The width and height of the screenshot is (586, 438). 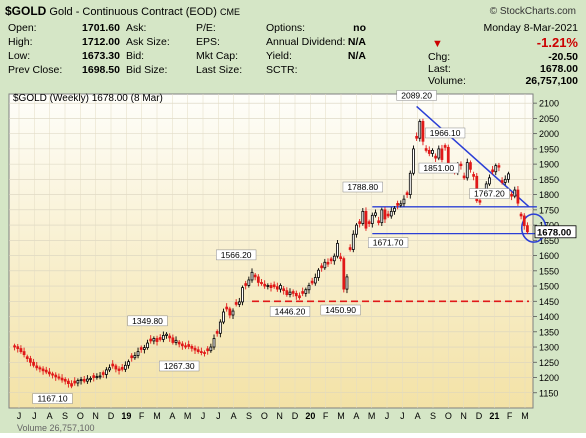 I want to click on x-tick-label: N, so click(x=95, y=416).